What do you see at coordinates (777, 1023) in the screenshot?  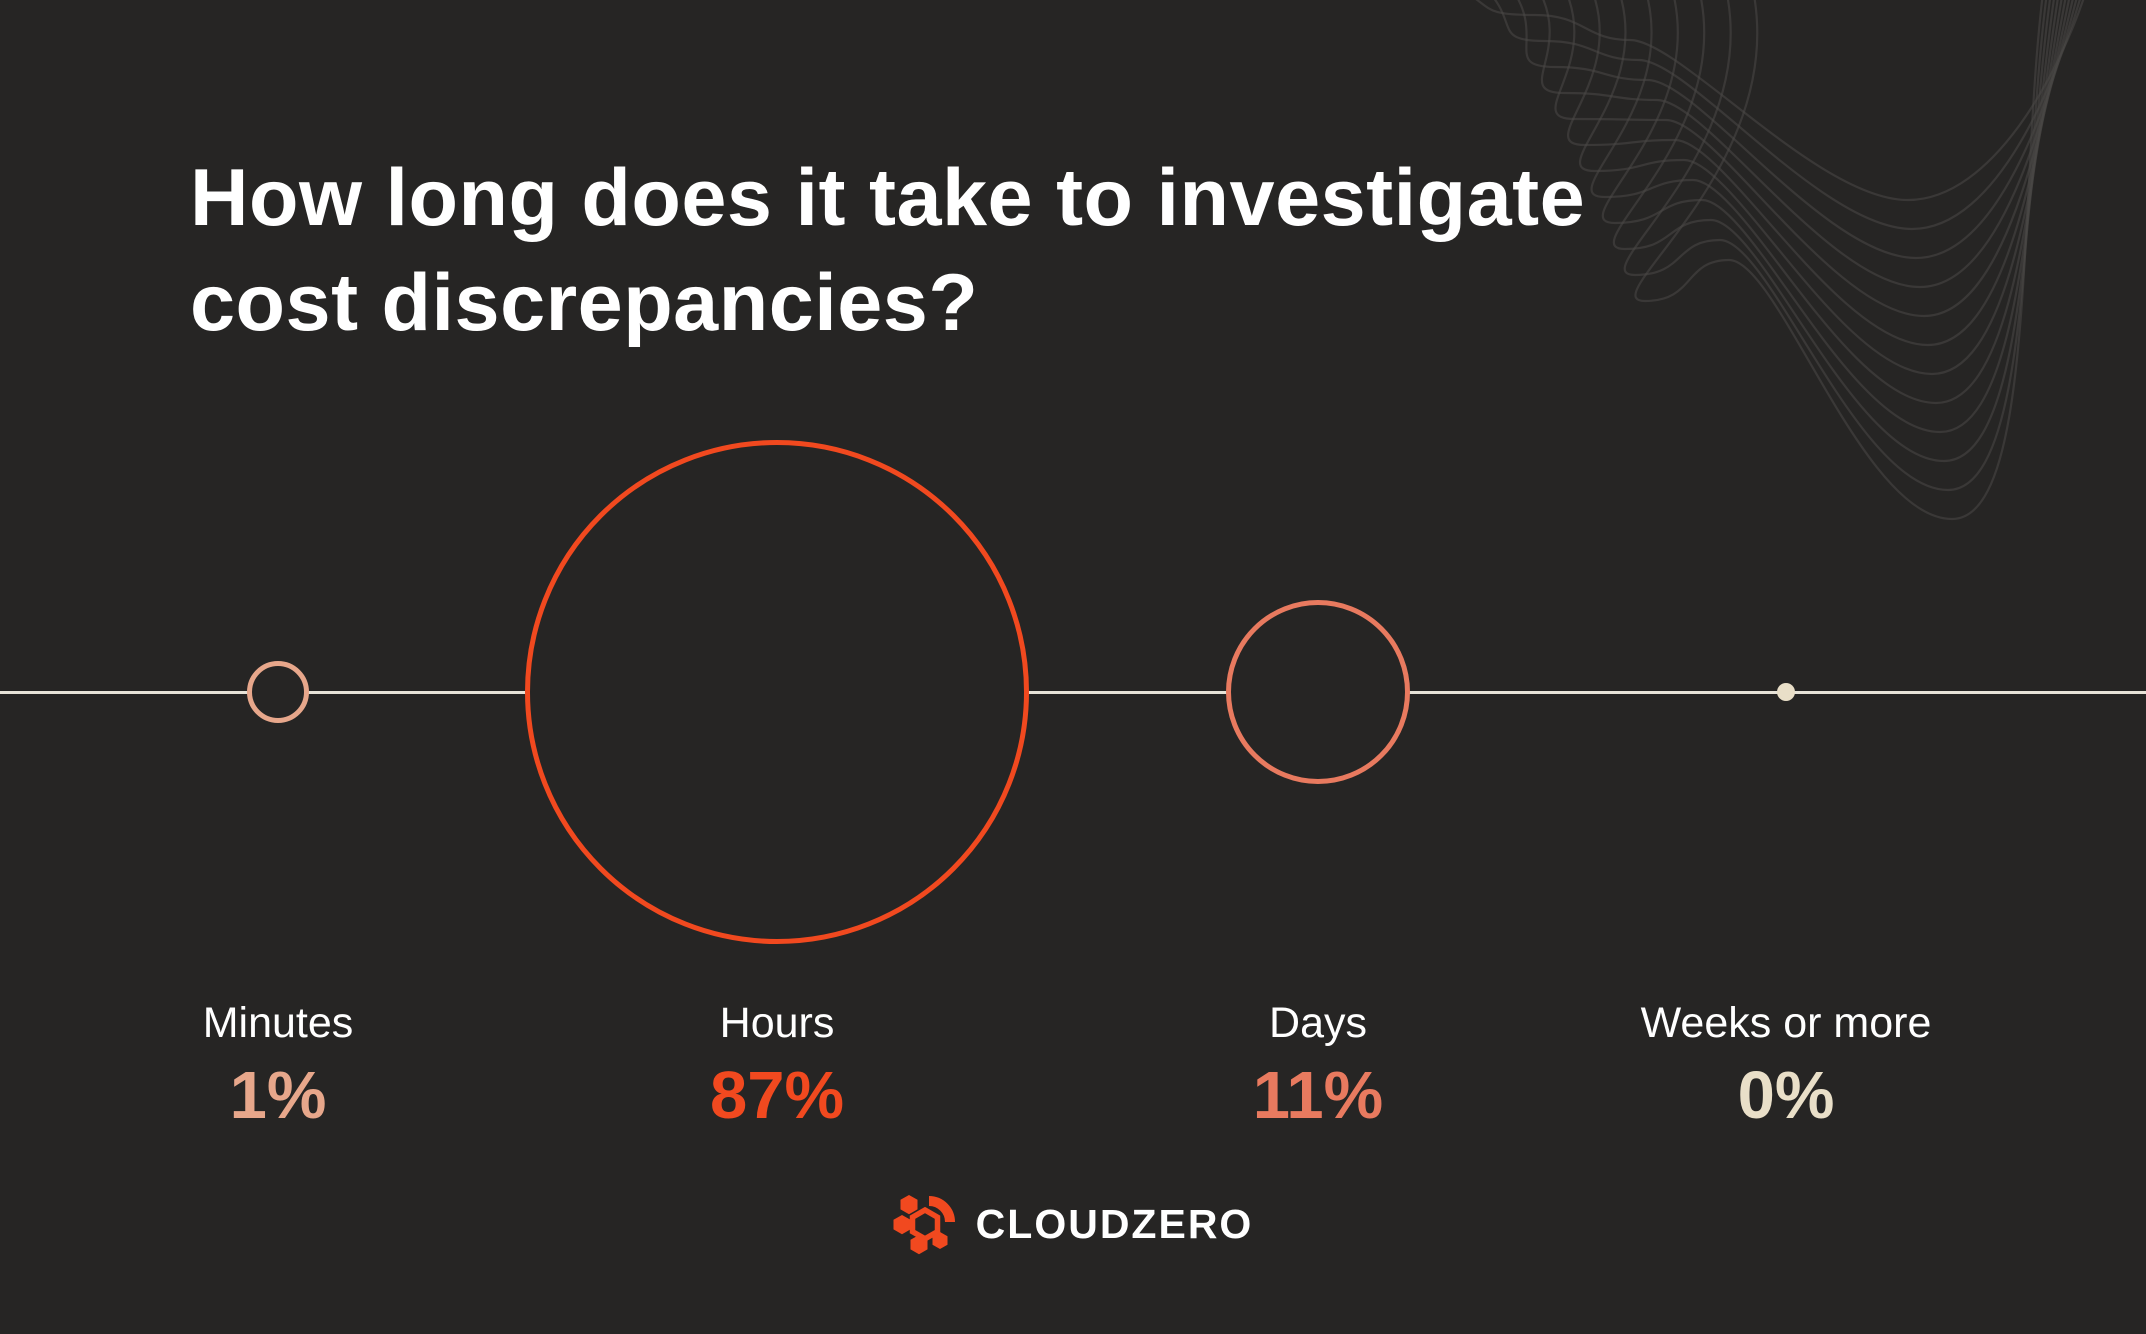 I see `category-label: Hours` at bounding box center [777, 1023].